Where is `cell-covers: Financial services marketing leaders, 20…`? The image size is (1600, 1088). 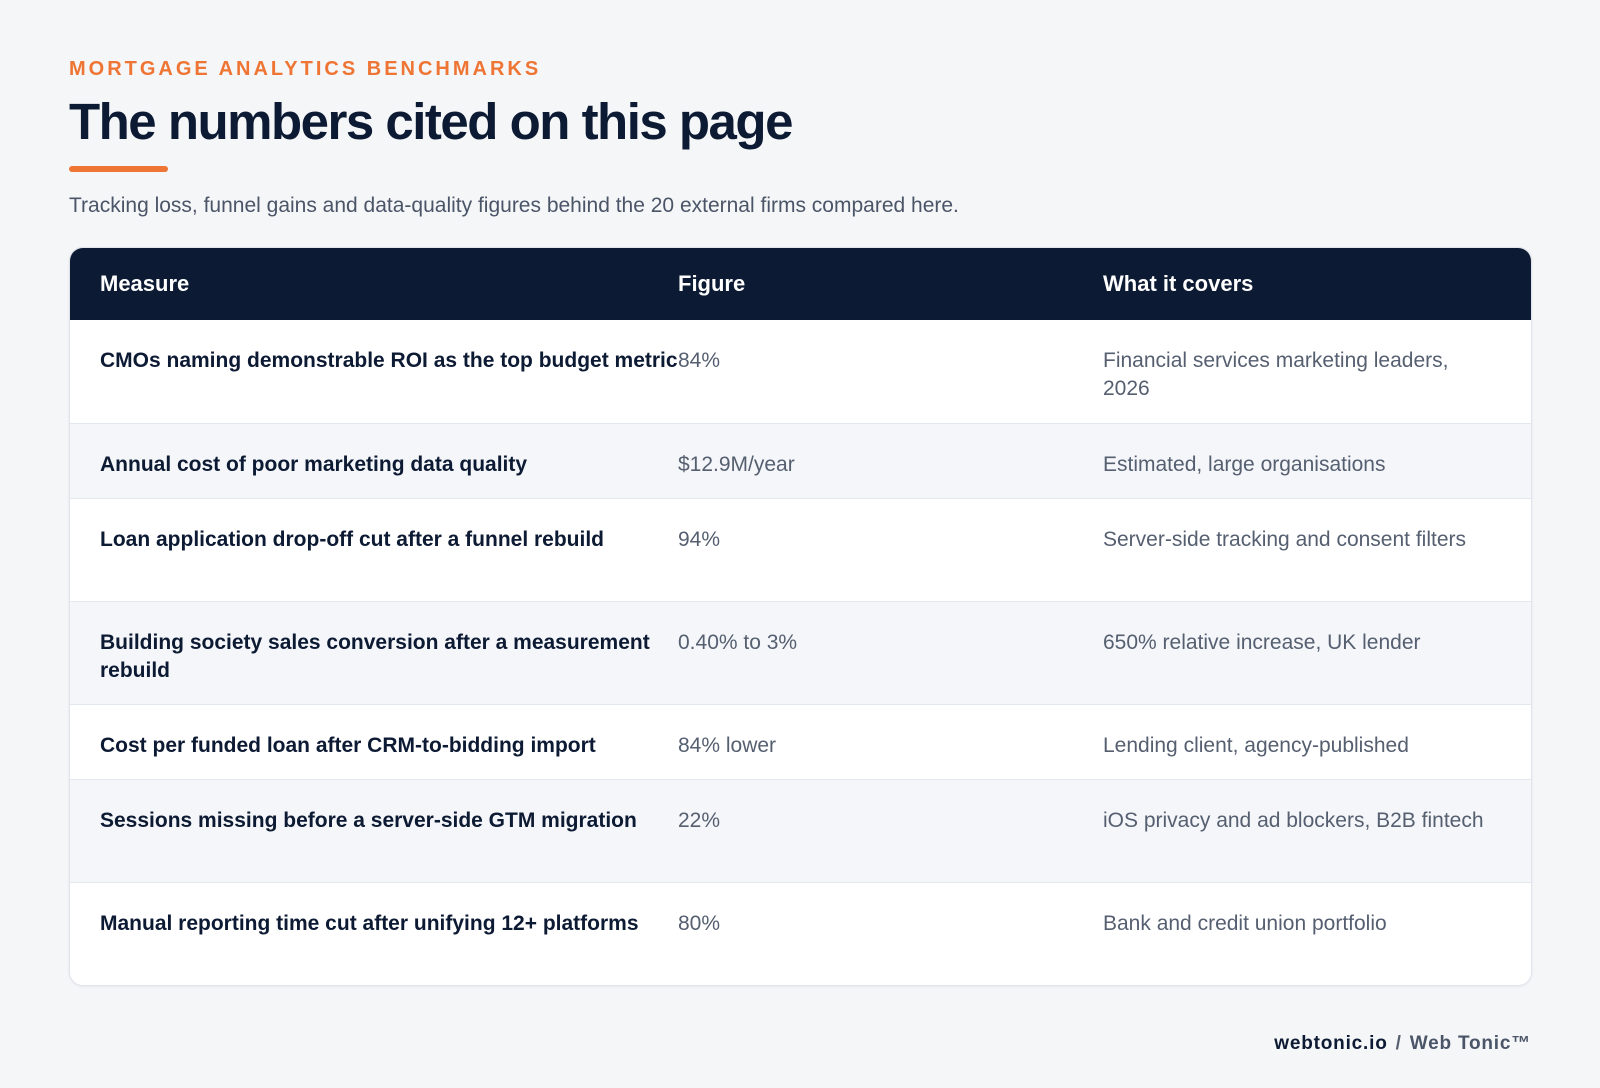
cell-covers: Financial services marketing leaders, 20… is located at coordinates (1276, 374).